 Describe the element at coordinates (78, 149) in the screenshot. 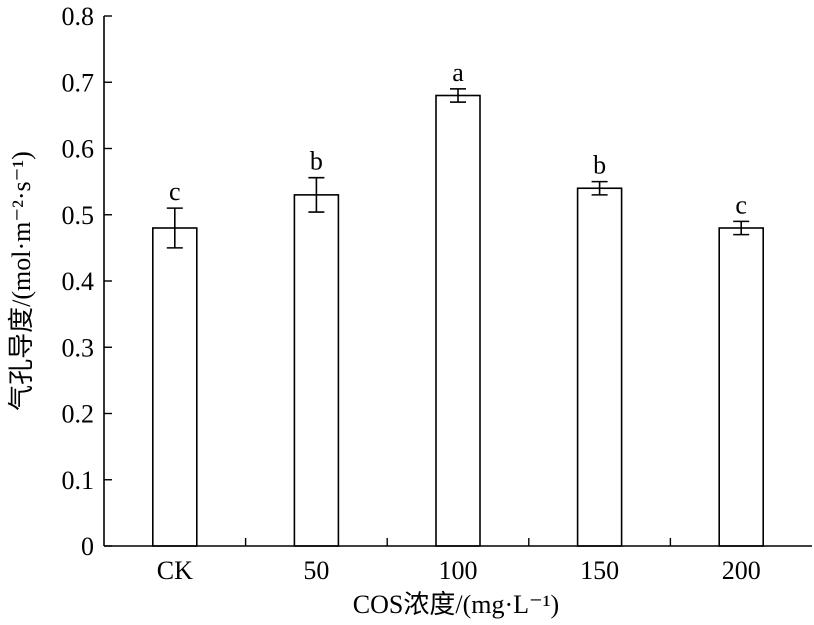

I see `y-tick-label: 0.6` at that location.